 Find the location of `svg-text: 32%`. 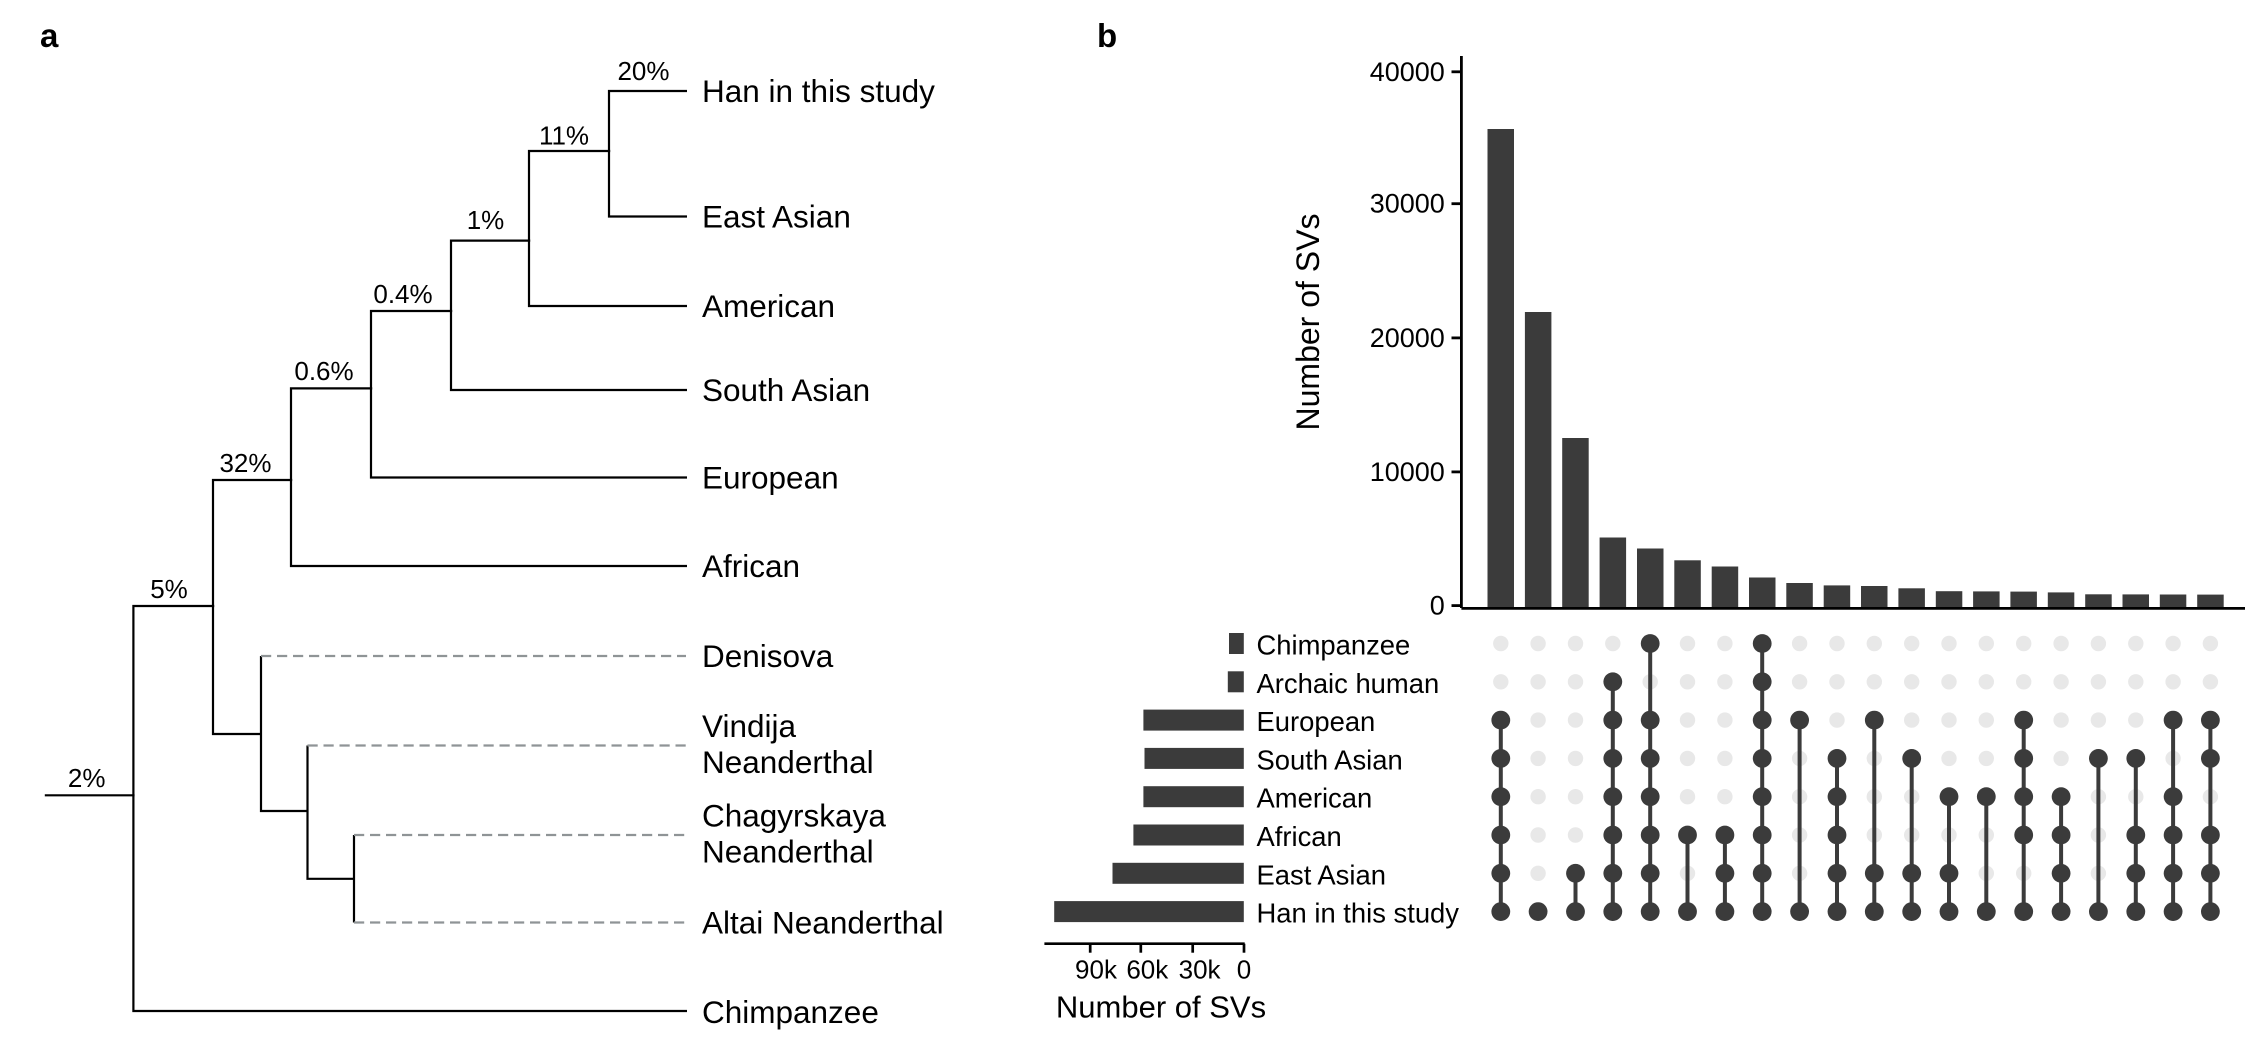

svg-text: 32% is located at coordinates (245, 463).